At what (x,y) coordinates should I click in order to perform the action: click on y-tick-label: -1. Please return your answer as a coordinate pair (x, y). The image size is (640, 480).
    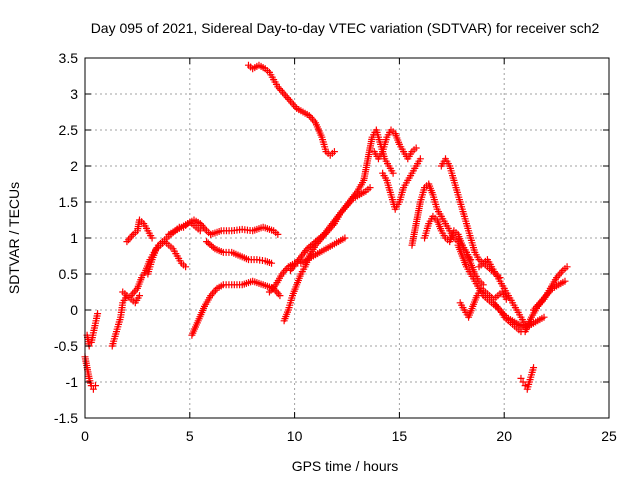
    Looking at the image, I should click on (72, 382).